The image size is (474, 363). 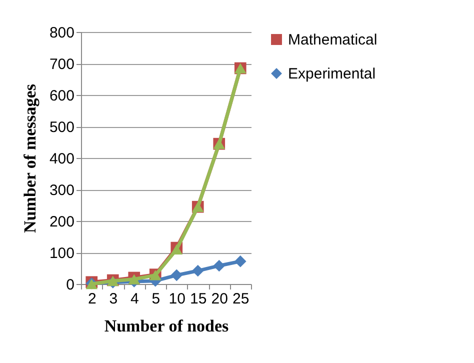 What do you see at coordinates (30, 158) in the screenshot?
I see `y-axis-title: Number of messages` at bounding box center [30, 158].